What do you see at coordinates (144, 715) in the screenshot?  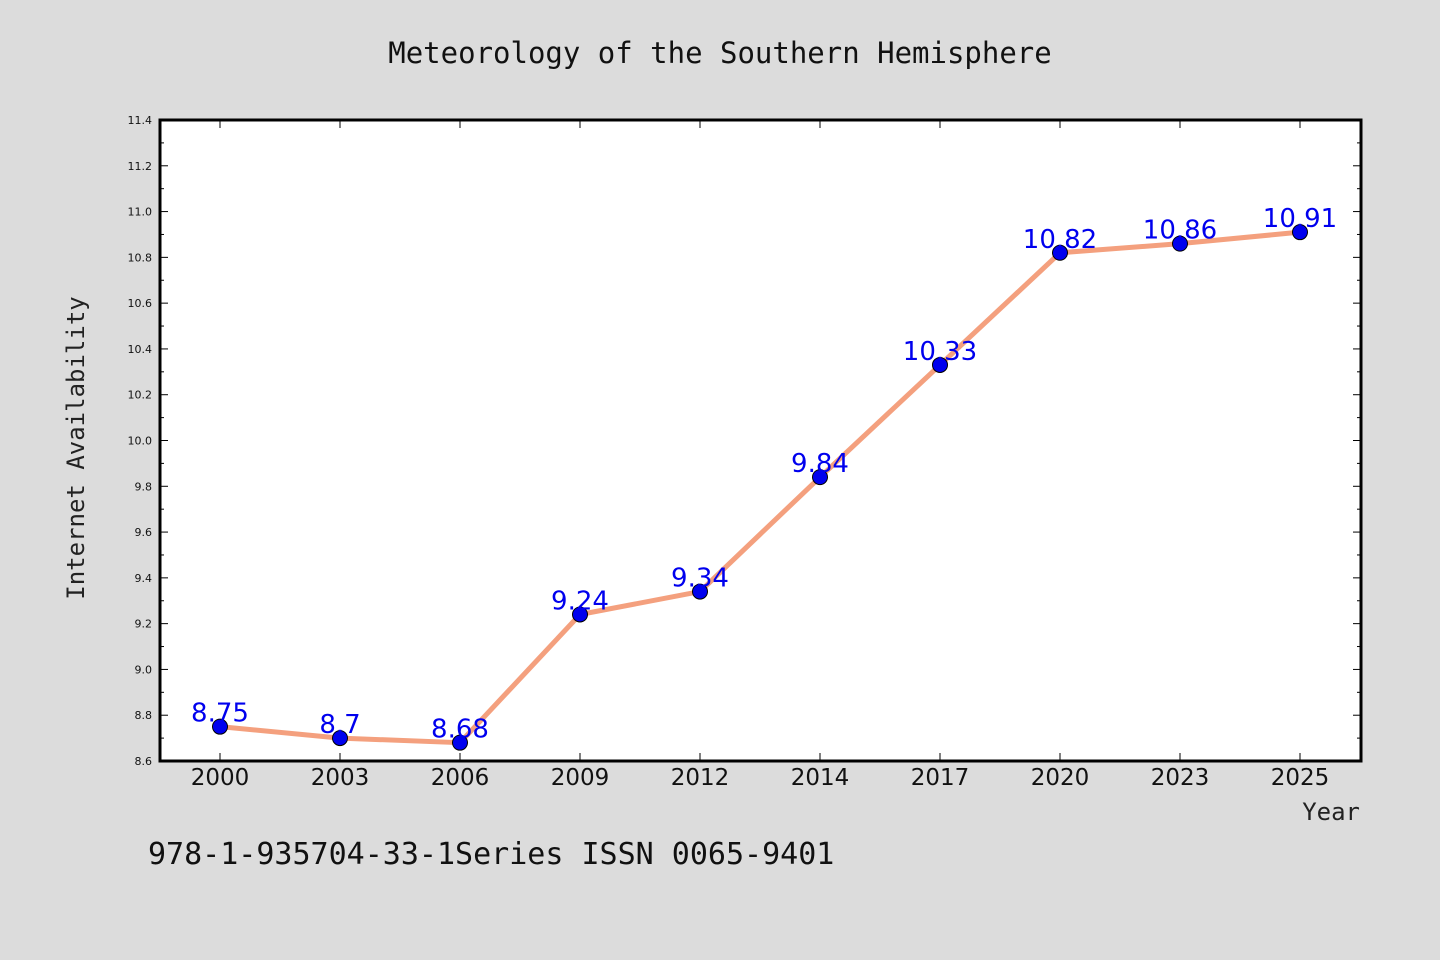 I see `y-tick-label: 8.8` at bounding box center [144, 715].